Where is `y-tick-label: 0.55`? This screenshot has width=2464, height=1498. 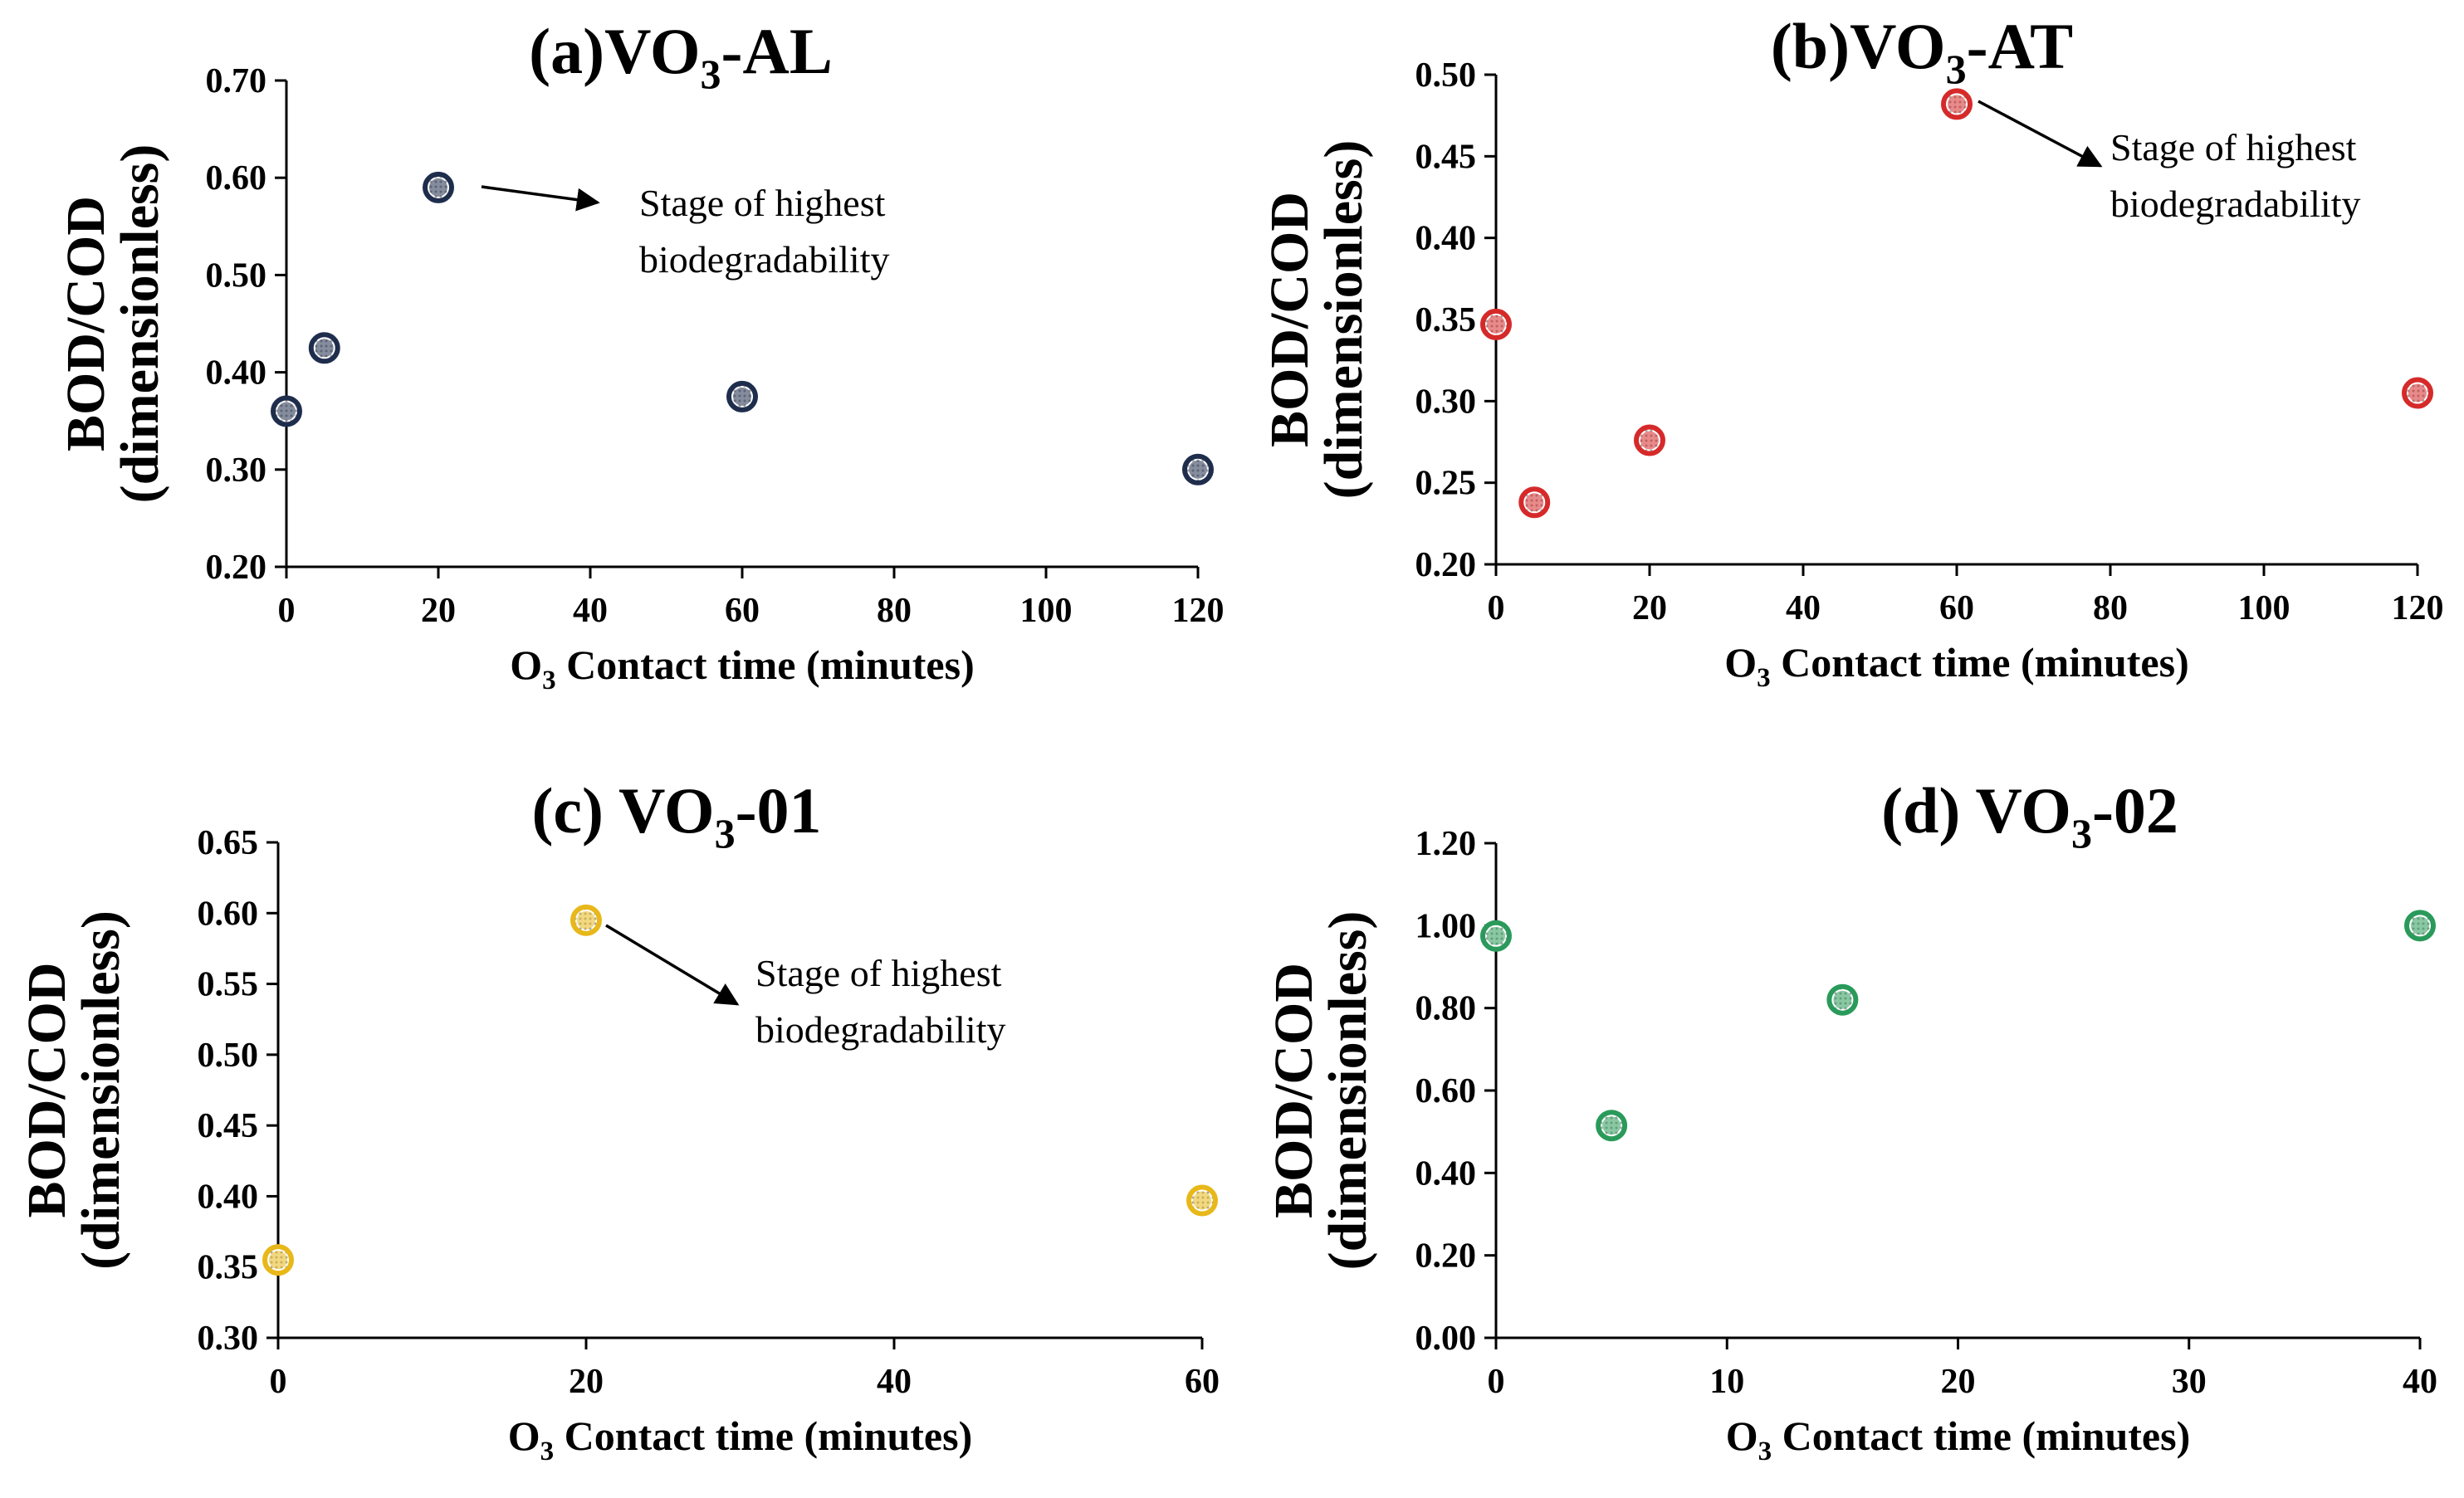
y-tick-label: 0.55 is located at coordinates (229, 985).